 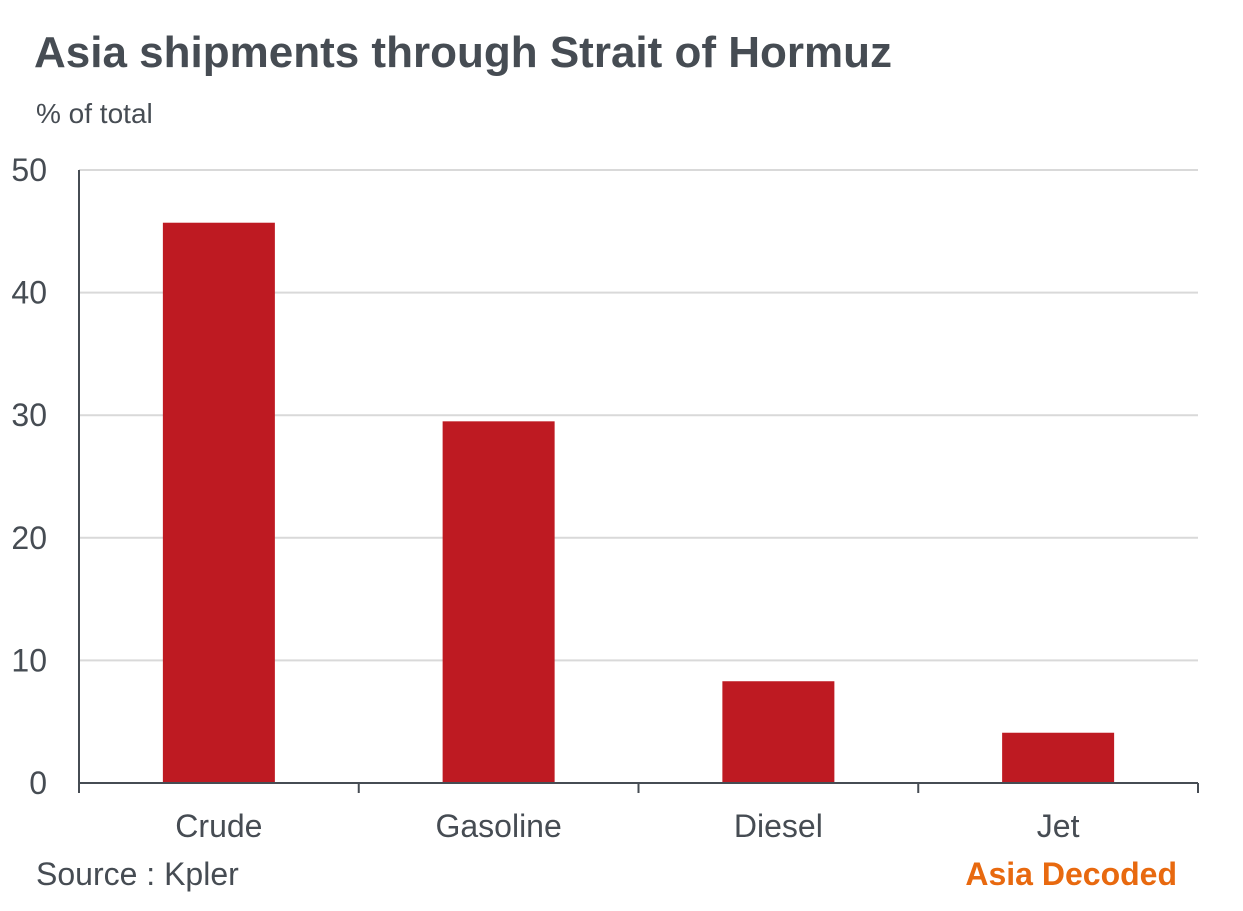 I want to click on y-tick-label: 10, so click(x=29, y=660).